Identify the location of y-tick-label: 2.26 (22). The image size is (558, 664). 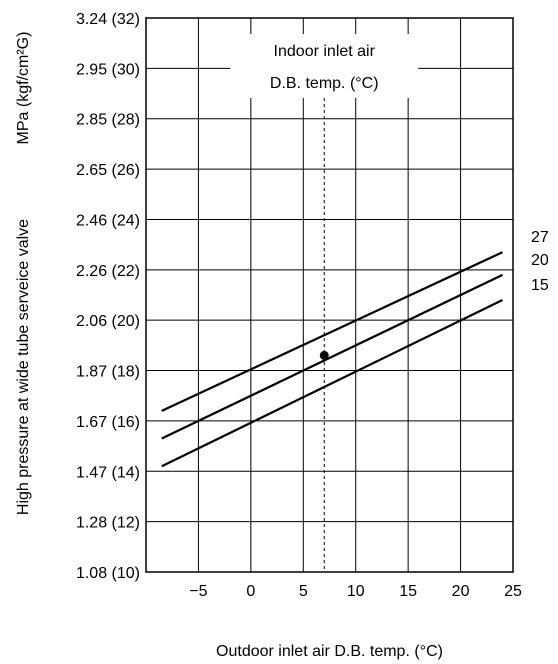
(108, 271).